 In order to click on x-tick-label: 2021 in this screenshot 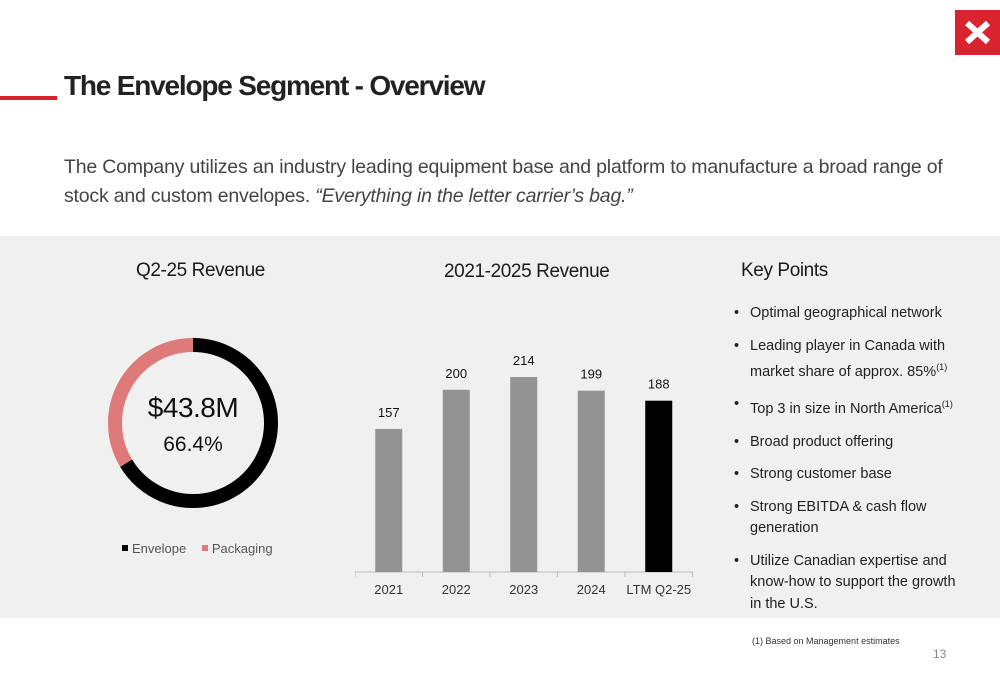, I will do `click(388, 589)`.